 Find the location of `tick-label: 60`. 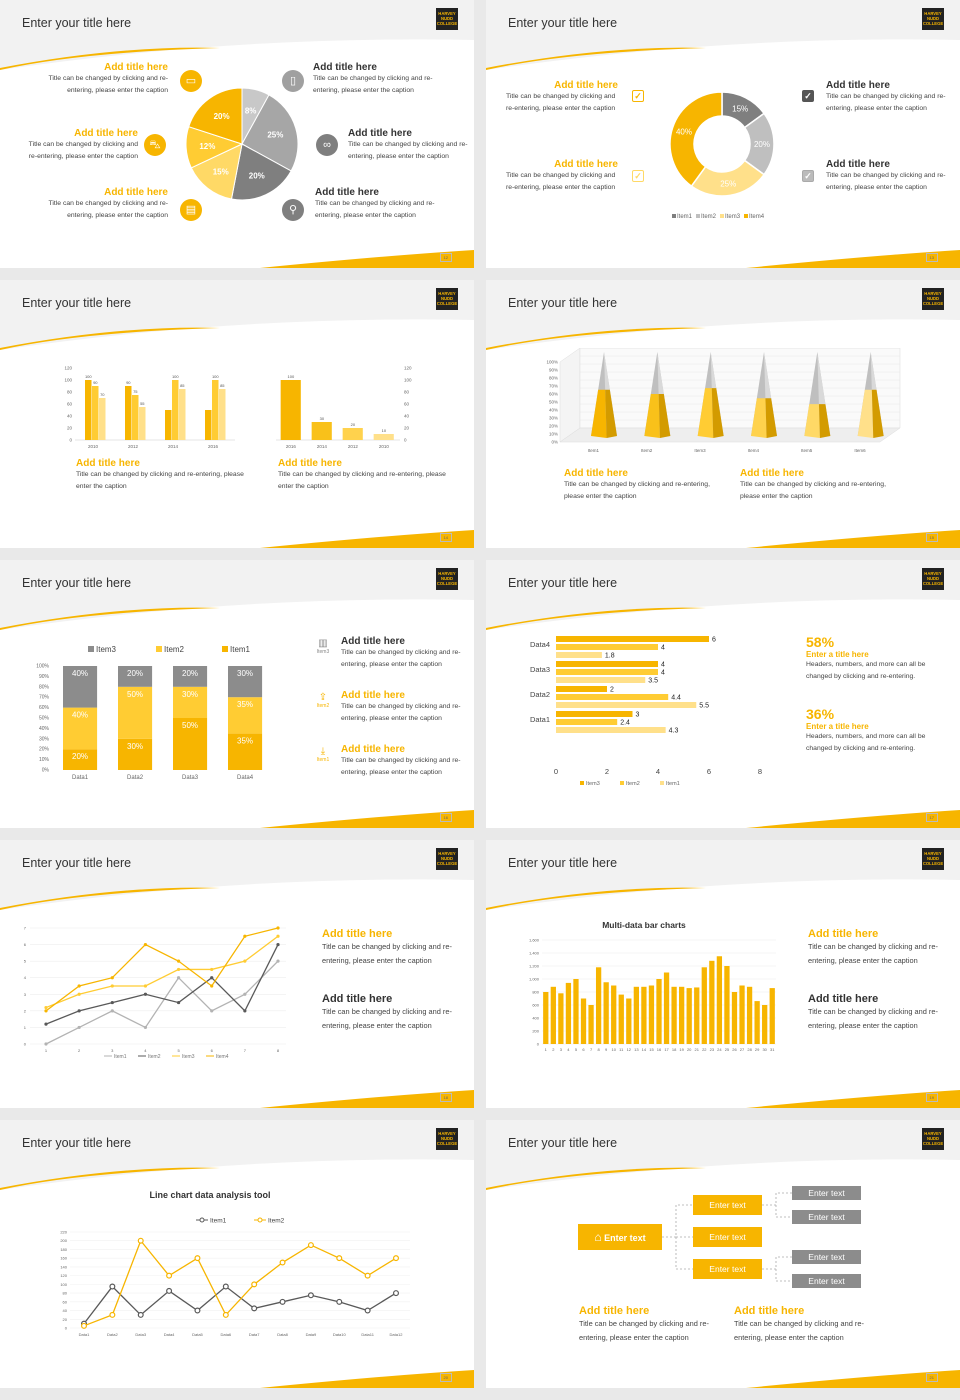

tick-label: 60 is located at coordinates (407, 404).